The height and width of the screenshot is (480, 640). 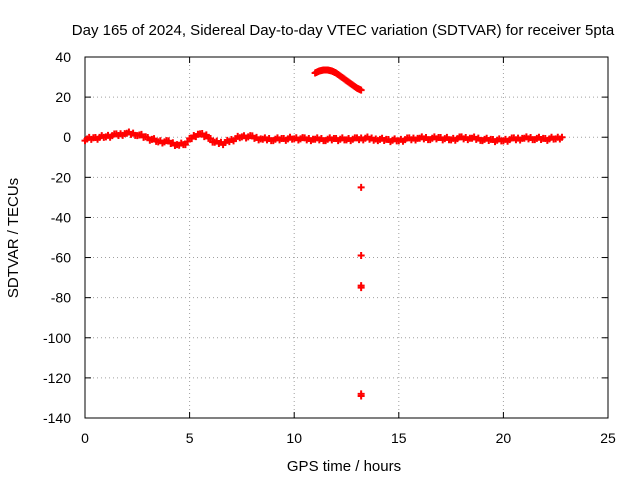 What do you see at coordinates (57, 378) in the screenshot?
I see `y-tick-label: -120` at bounding box center [57, 378].